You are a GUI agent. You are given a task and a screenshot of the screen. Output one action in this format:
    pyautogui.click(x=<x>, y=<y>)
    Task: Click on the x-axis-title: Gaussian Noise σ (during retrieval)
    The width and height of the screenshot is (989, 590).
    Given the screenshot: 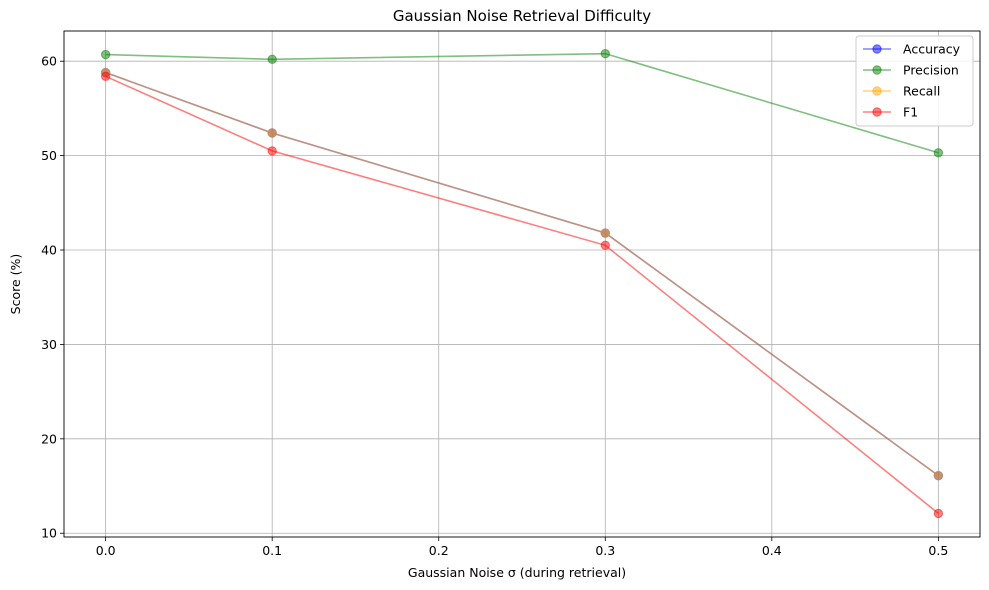 What is the action you would take?
    pyautogui.click(x=517, y=572)
    